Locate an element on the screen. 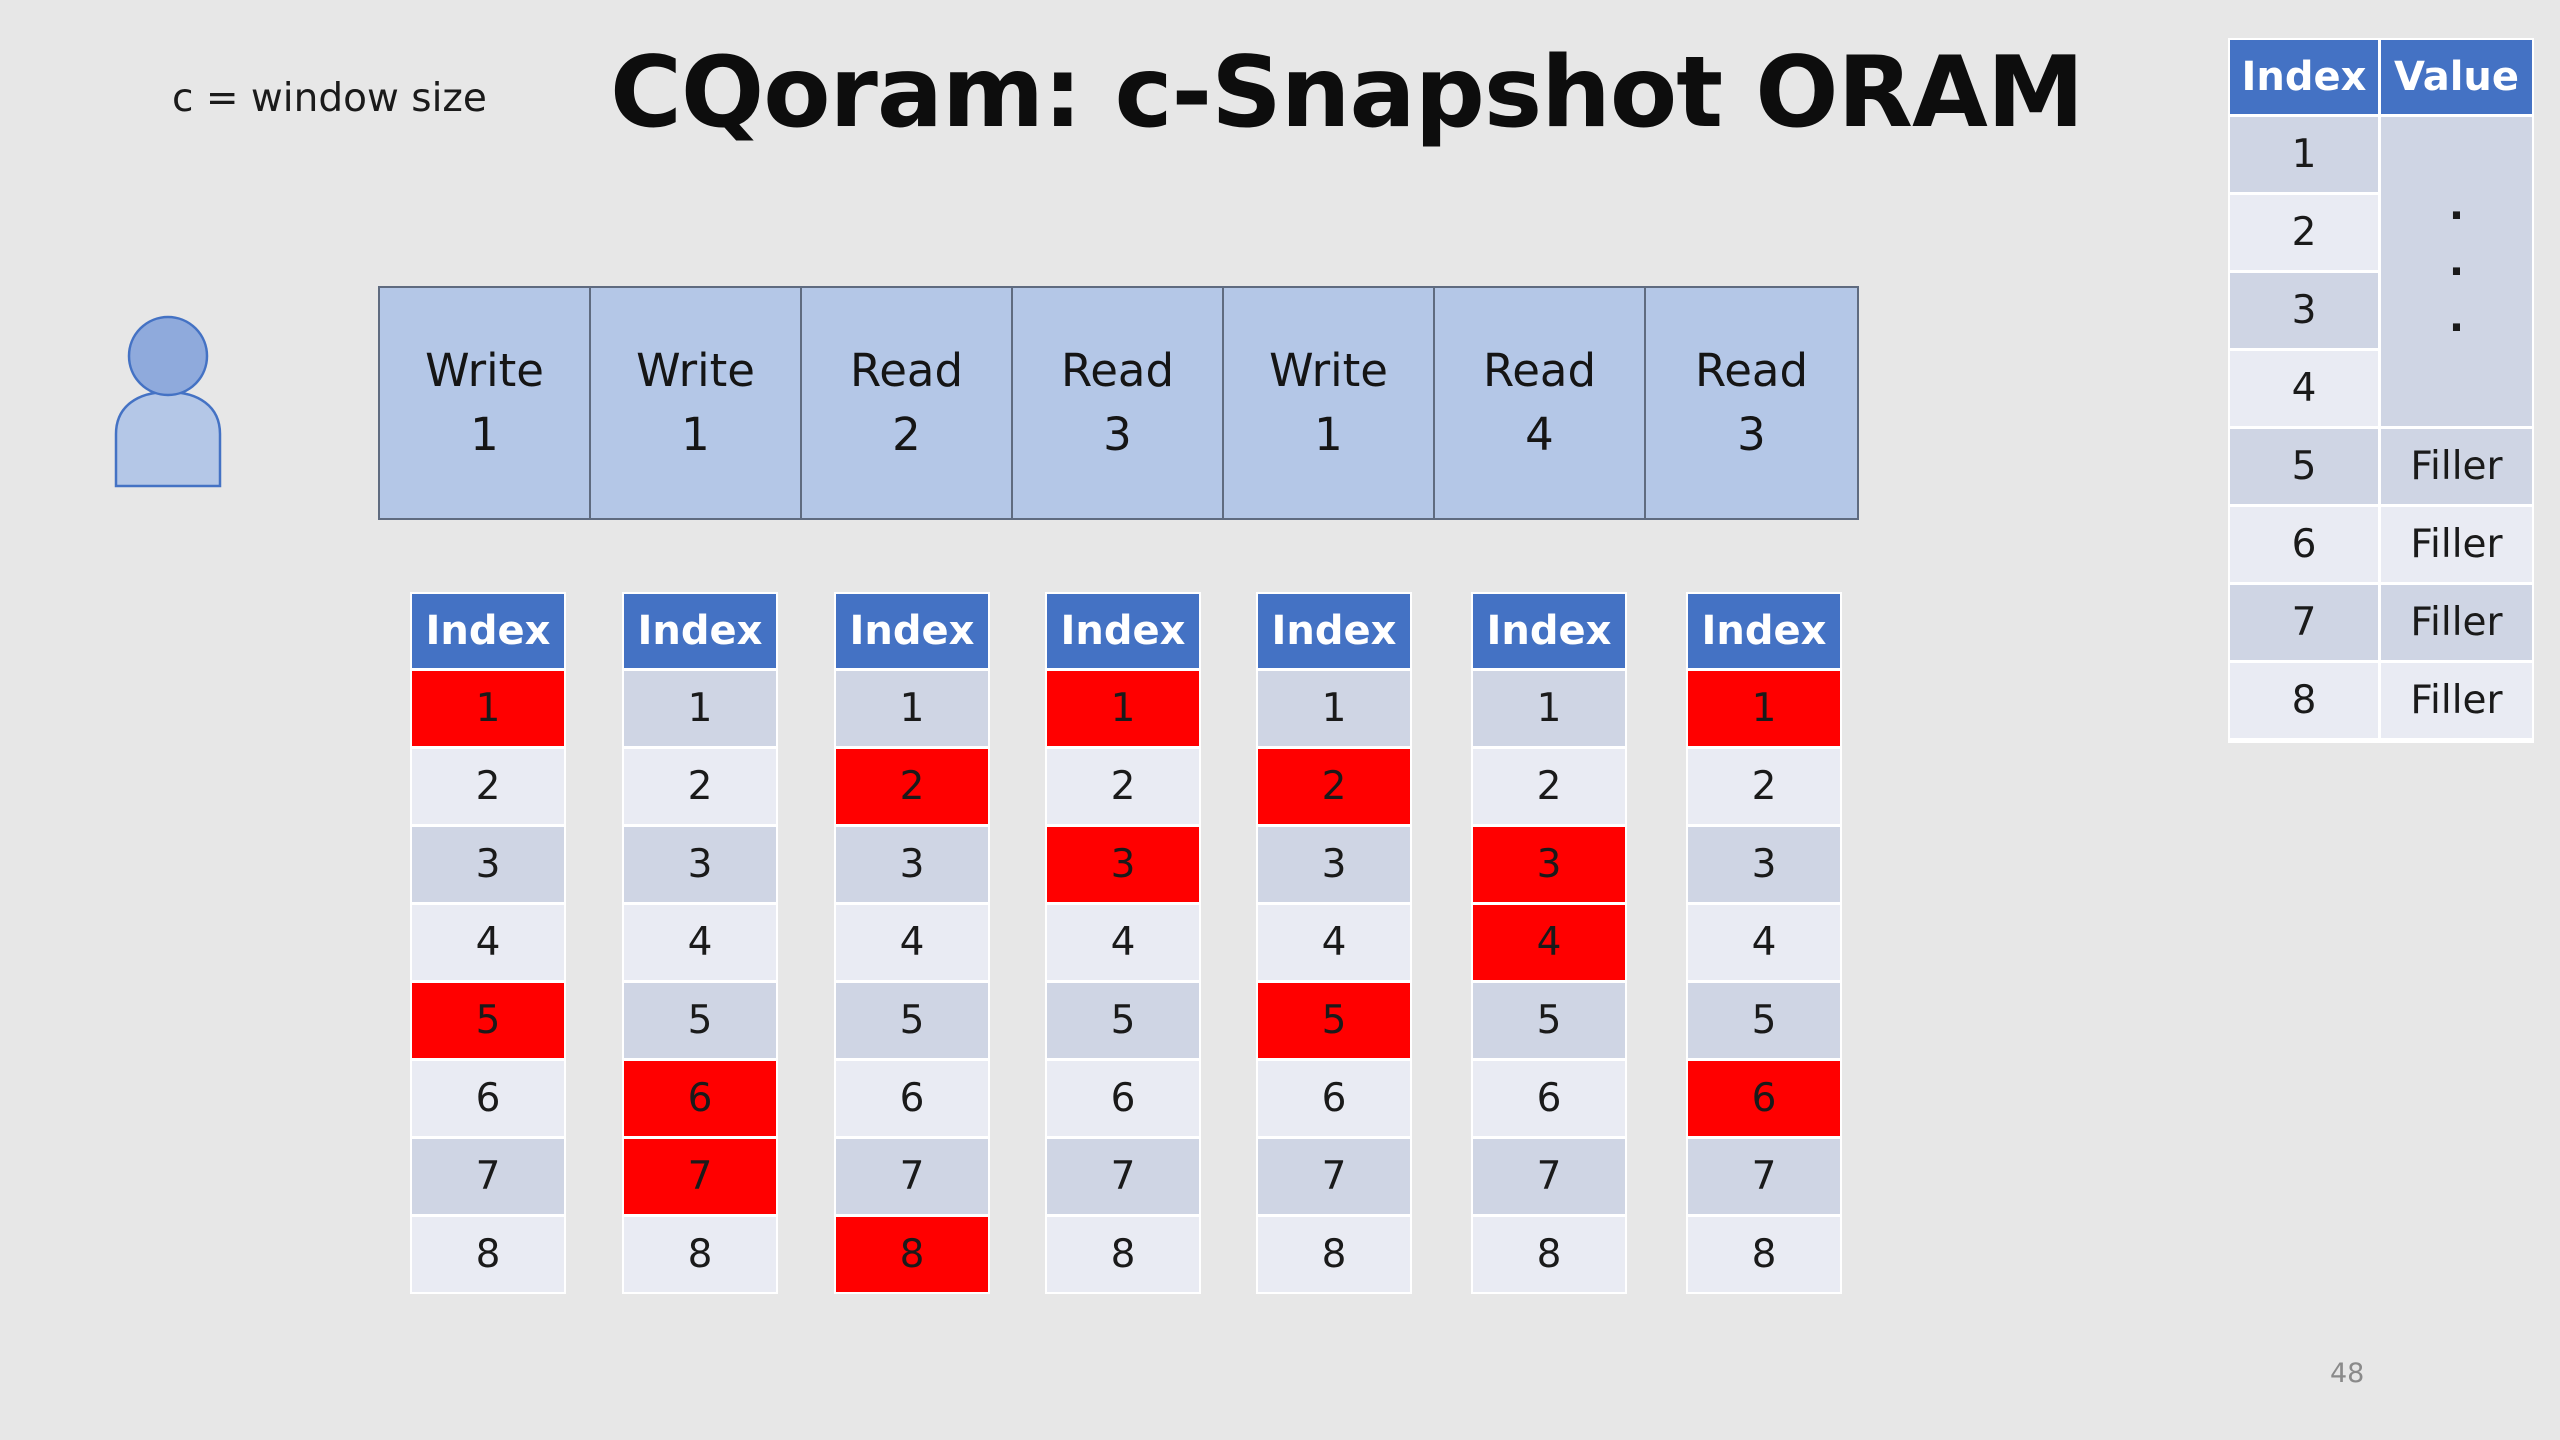 Image resolution: width=2560 pixels, height=1440 pixels. operation-index: 3 is located at coordinates (1751, 434).